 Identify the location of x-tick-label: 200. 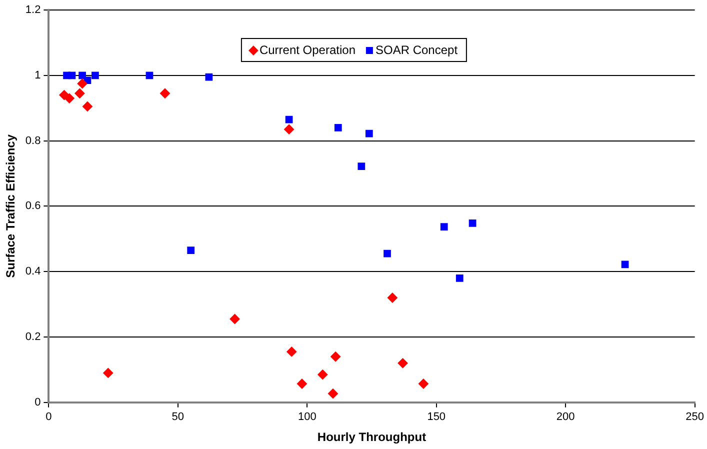
(565, 417).